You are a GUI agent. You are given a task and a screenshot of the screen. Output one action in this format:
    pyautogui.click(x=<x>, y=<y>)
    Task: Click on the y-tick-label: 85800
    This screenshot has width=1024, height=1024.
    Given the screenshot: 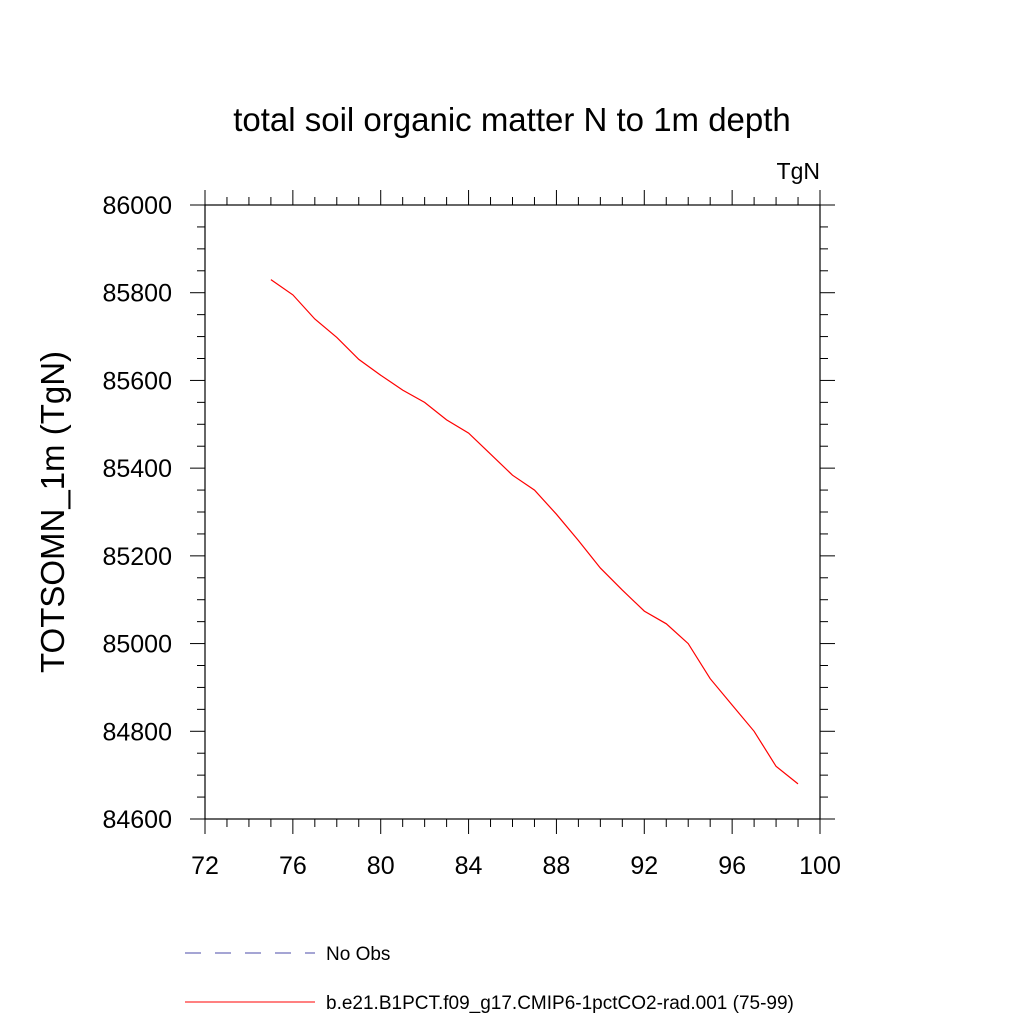 What is the action you would take?
    pyautogui.click(x=137, y=294)
    